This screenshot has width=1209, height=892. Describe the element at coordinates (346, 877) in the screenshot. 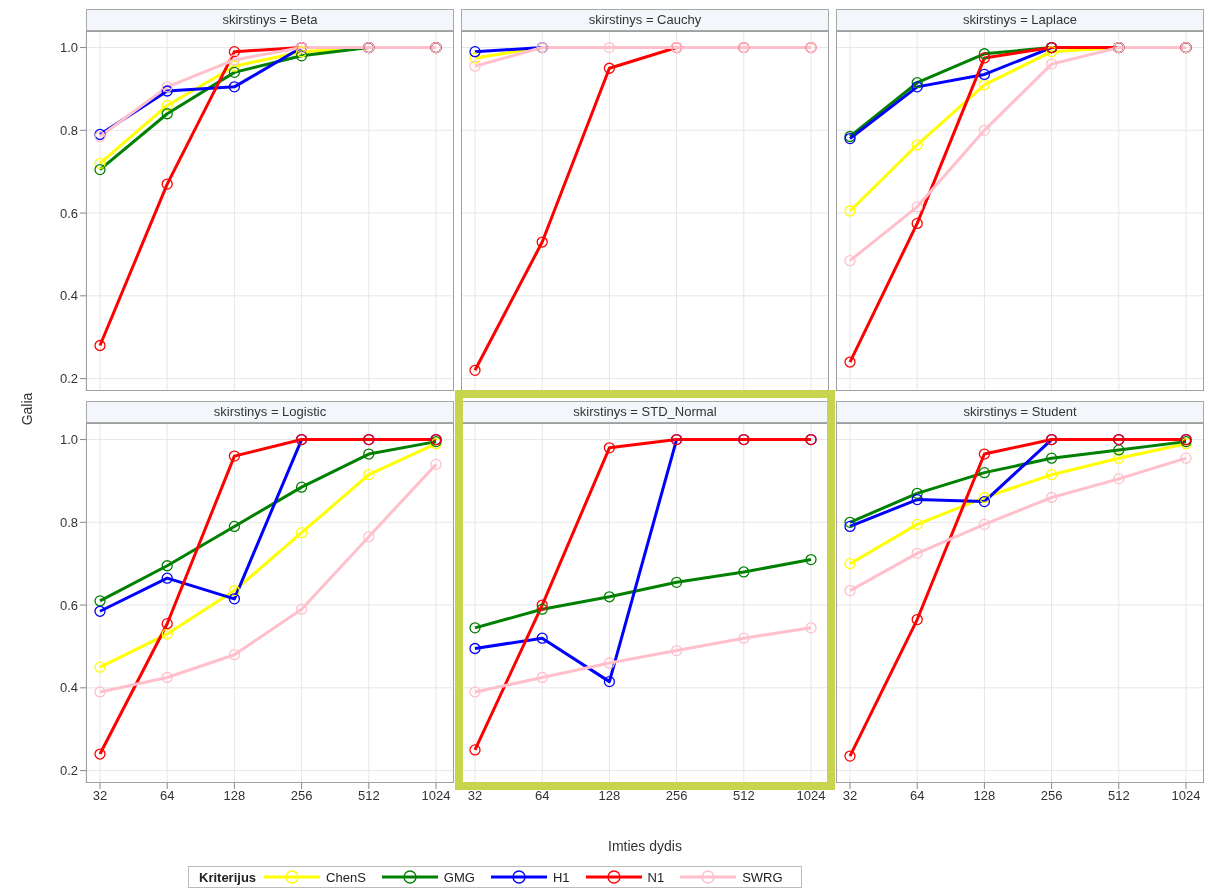

I see `legend-label: ChenS` at that location.